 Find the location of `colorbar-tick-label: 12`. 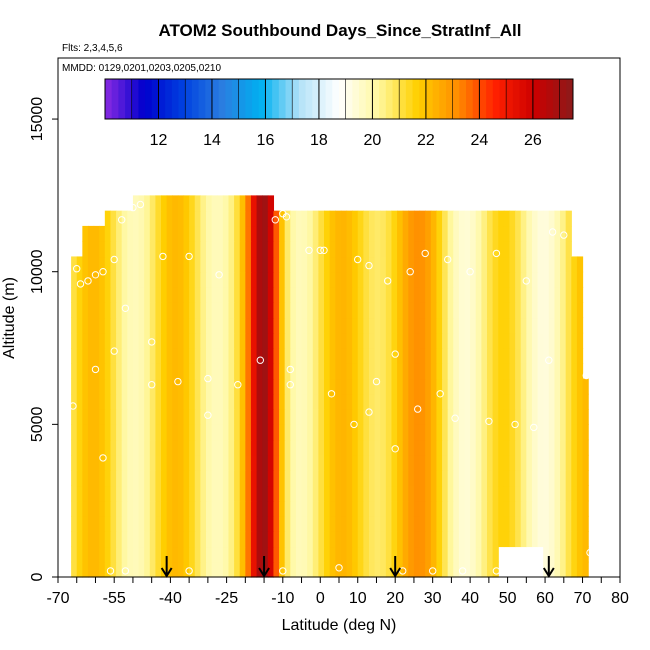

colorbar-tick-label: 12 is located at coordinates (159, 140).